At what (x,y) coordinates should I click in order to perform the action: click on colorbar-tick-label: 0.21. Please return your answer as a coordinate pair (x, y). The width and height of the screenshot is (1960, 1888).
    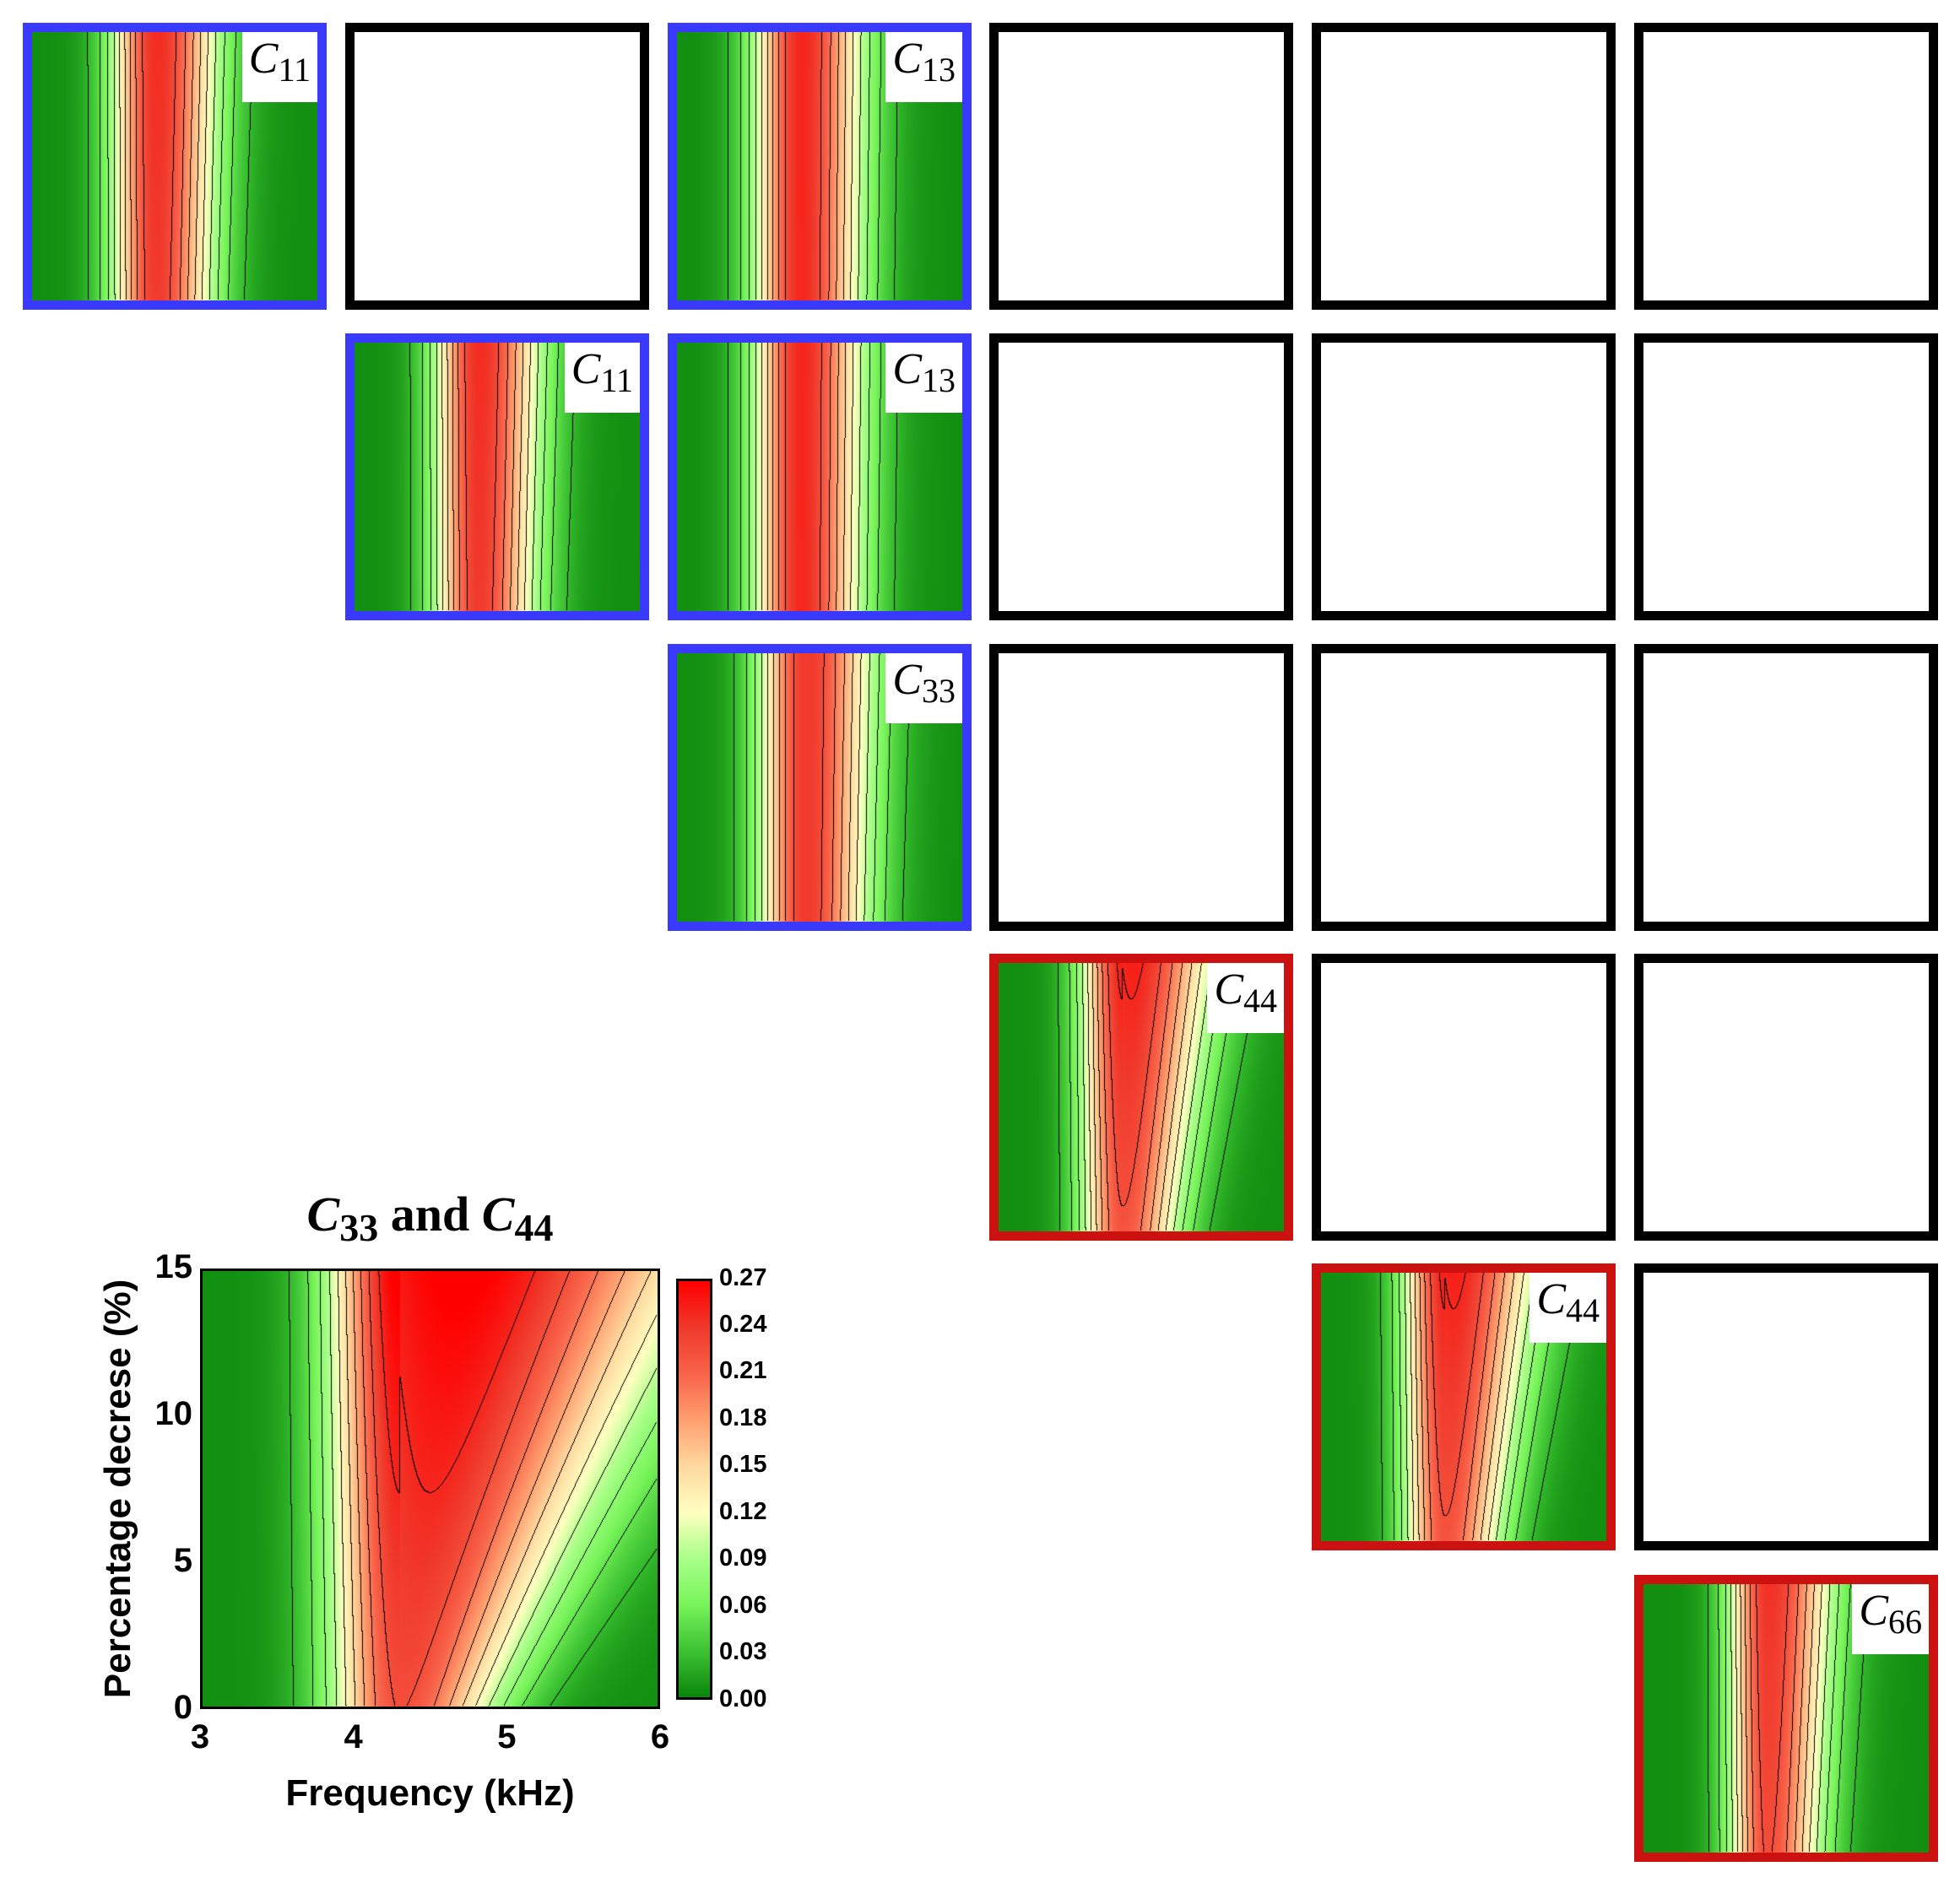
    Looking at the image, I should click on (743, 1371).